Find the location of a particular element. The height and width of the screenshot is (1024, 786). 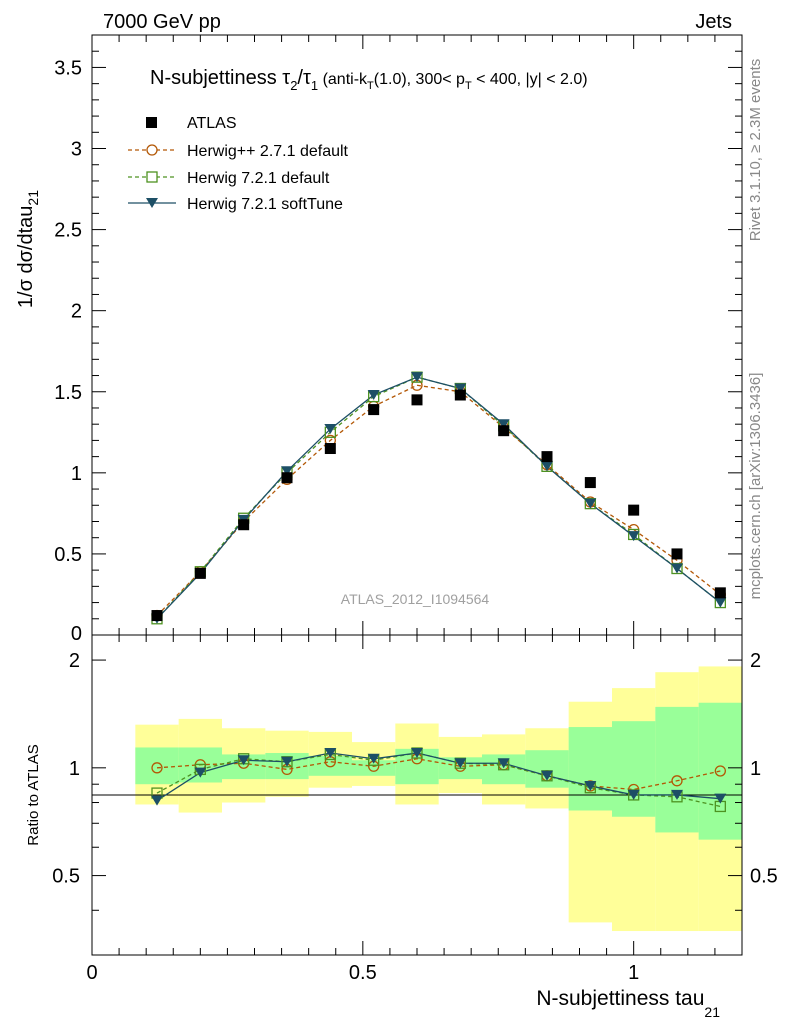

main-y-tick-label: 2.5 is located at coordinates (68, 231).